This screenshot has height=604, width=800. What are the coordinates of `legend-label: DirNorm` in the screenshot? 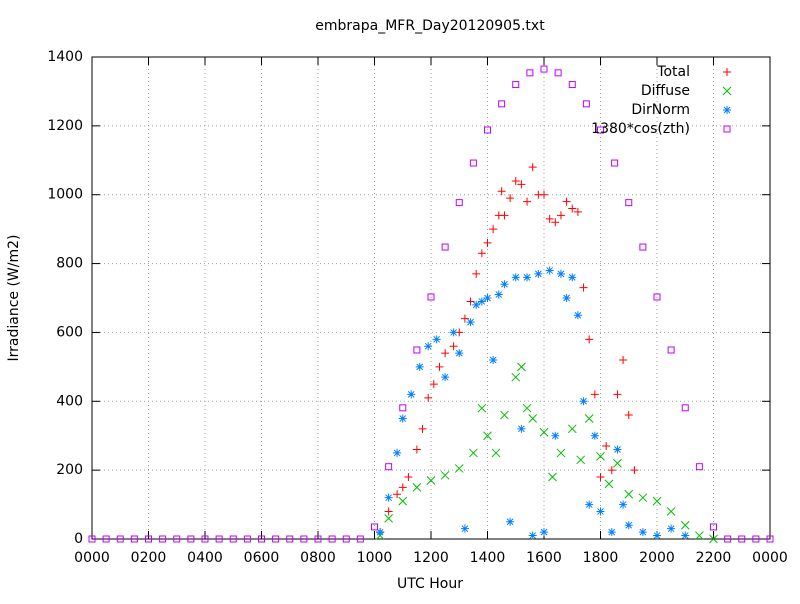 It's located at (660, 110).